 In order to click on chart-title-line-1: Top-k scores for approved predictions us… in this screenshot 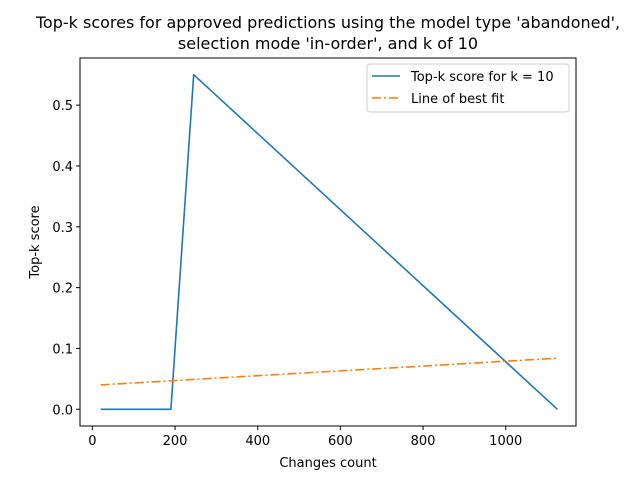, I will do `click(327, 22)`.